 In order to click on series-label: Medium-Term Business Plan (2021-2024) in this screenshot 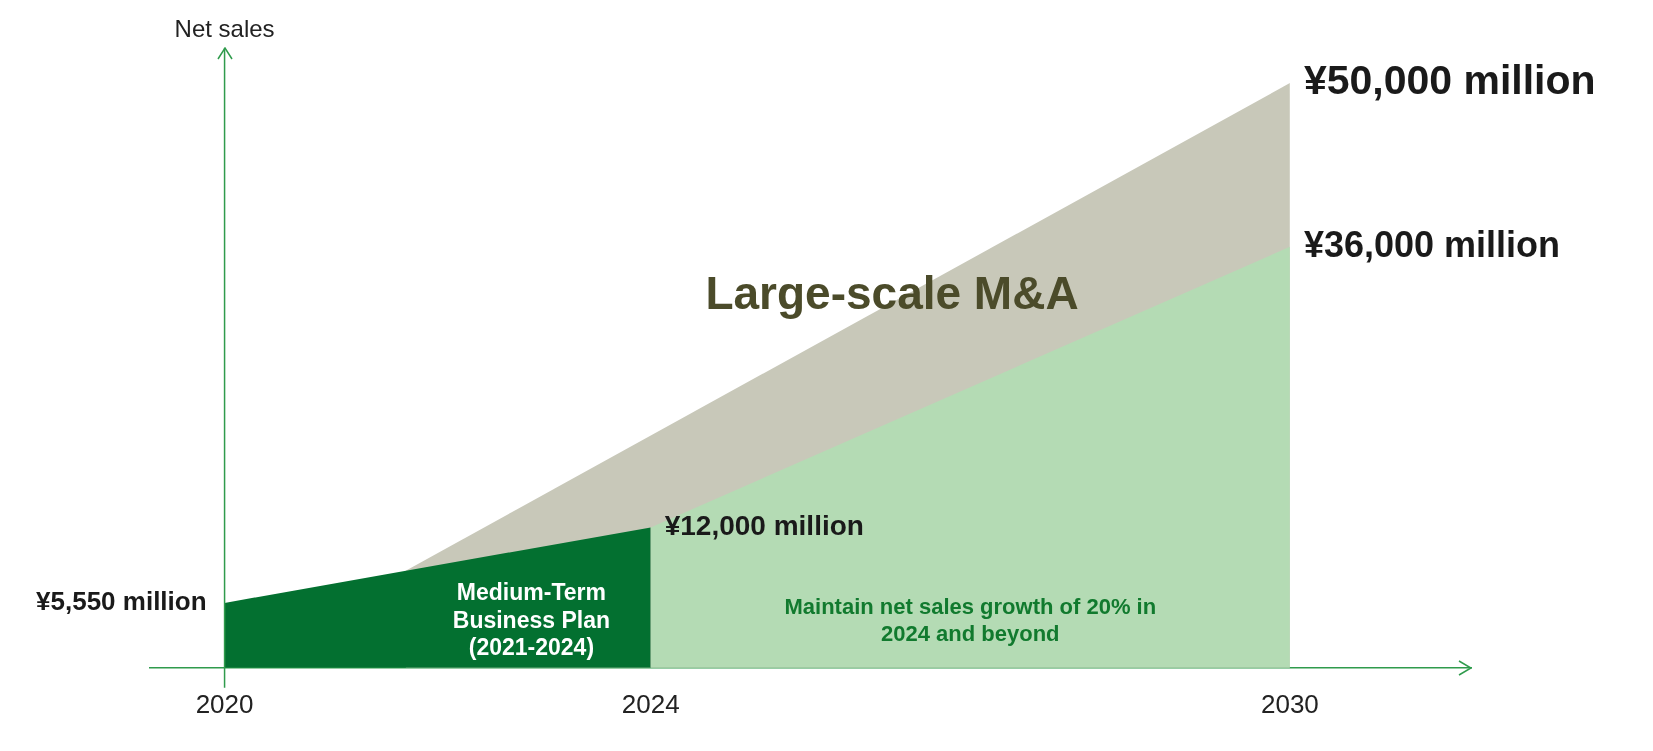, I will do `click(531, 620)`.